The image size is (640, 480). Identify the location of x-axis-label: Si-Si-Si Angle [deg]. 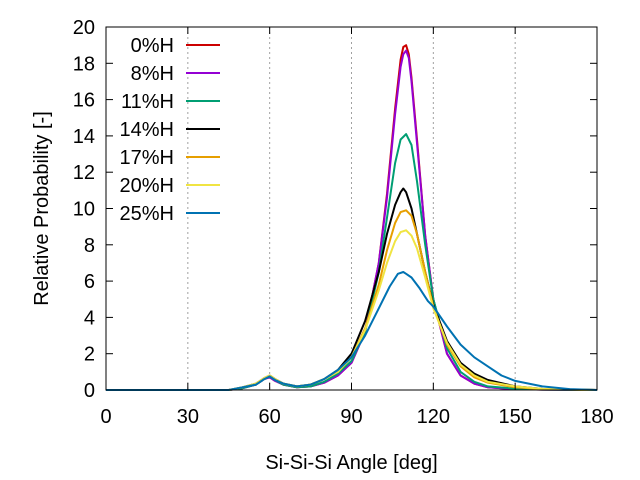
(351, 463).